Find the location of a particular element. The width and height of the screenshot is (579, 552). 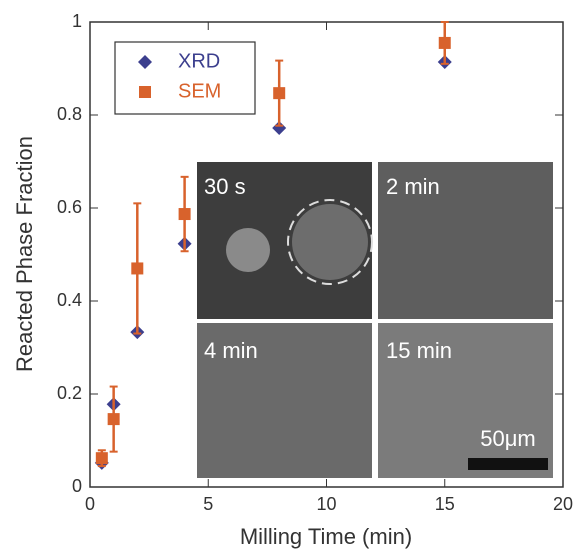

legend-label: XRD is located at coordinates (199, 61).